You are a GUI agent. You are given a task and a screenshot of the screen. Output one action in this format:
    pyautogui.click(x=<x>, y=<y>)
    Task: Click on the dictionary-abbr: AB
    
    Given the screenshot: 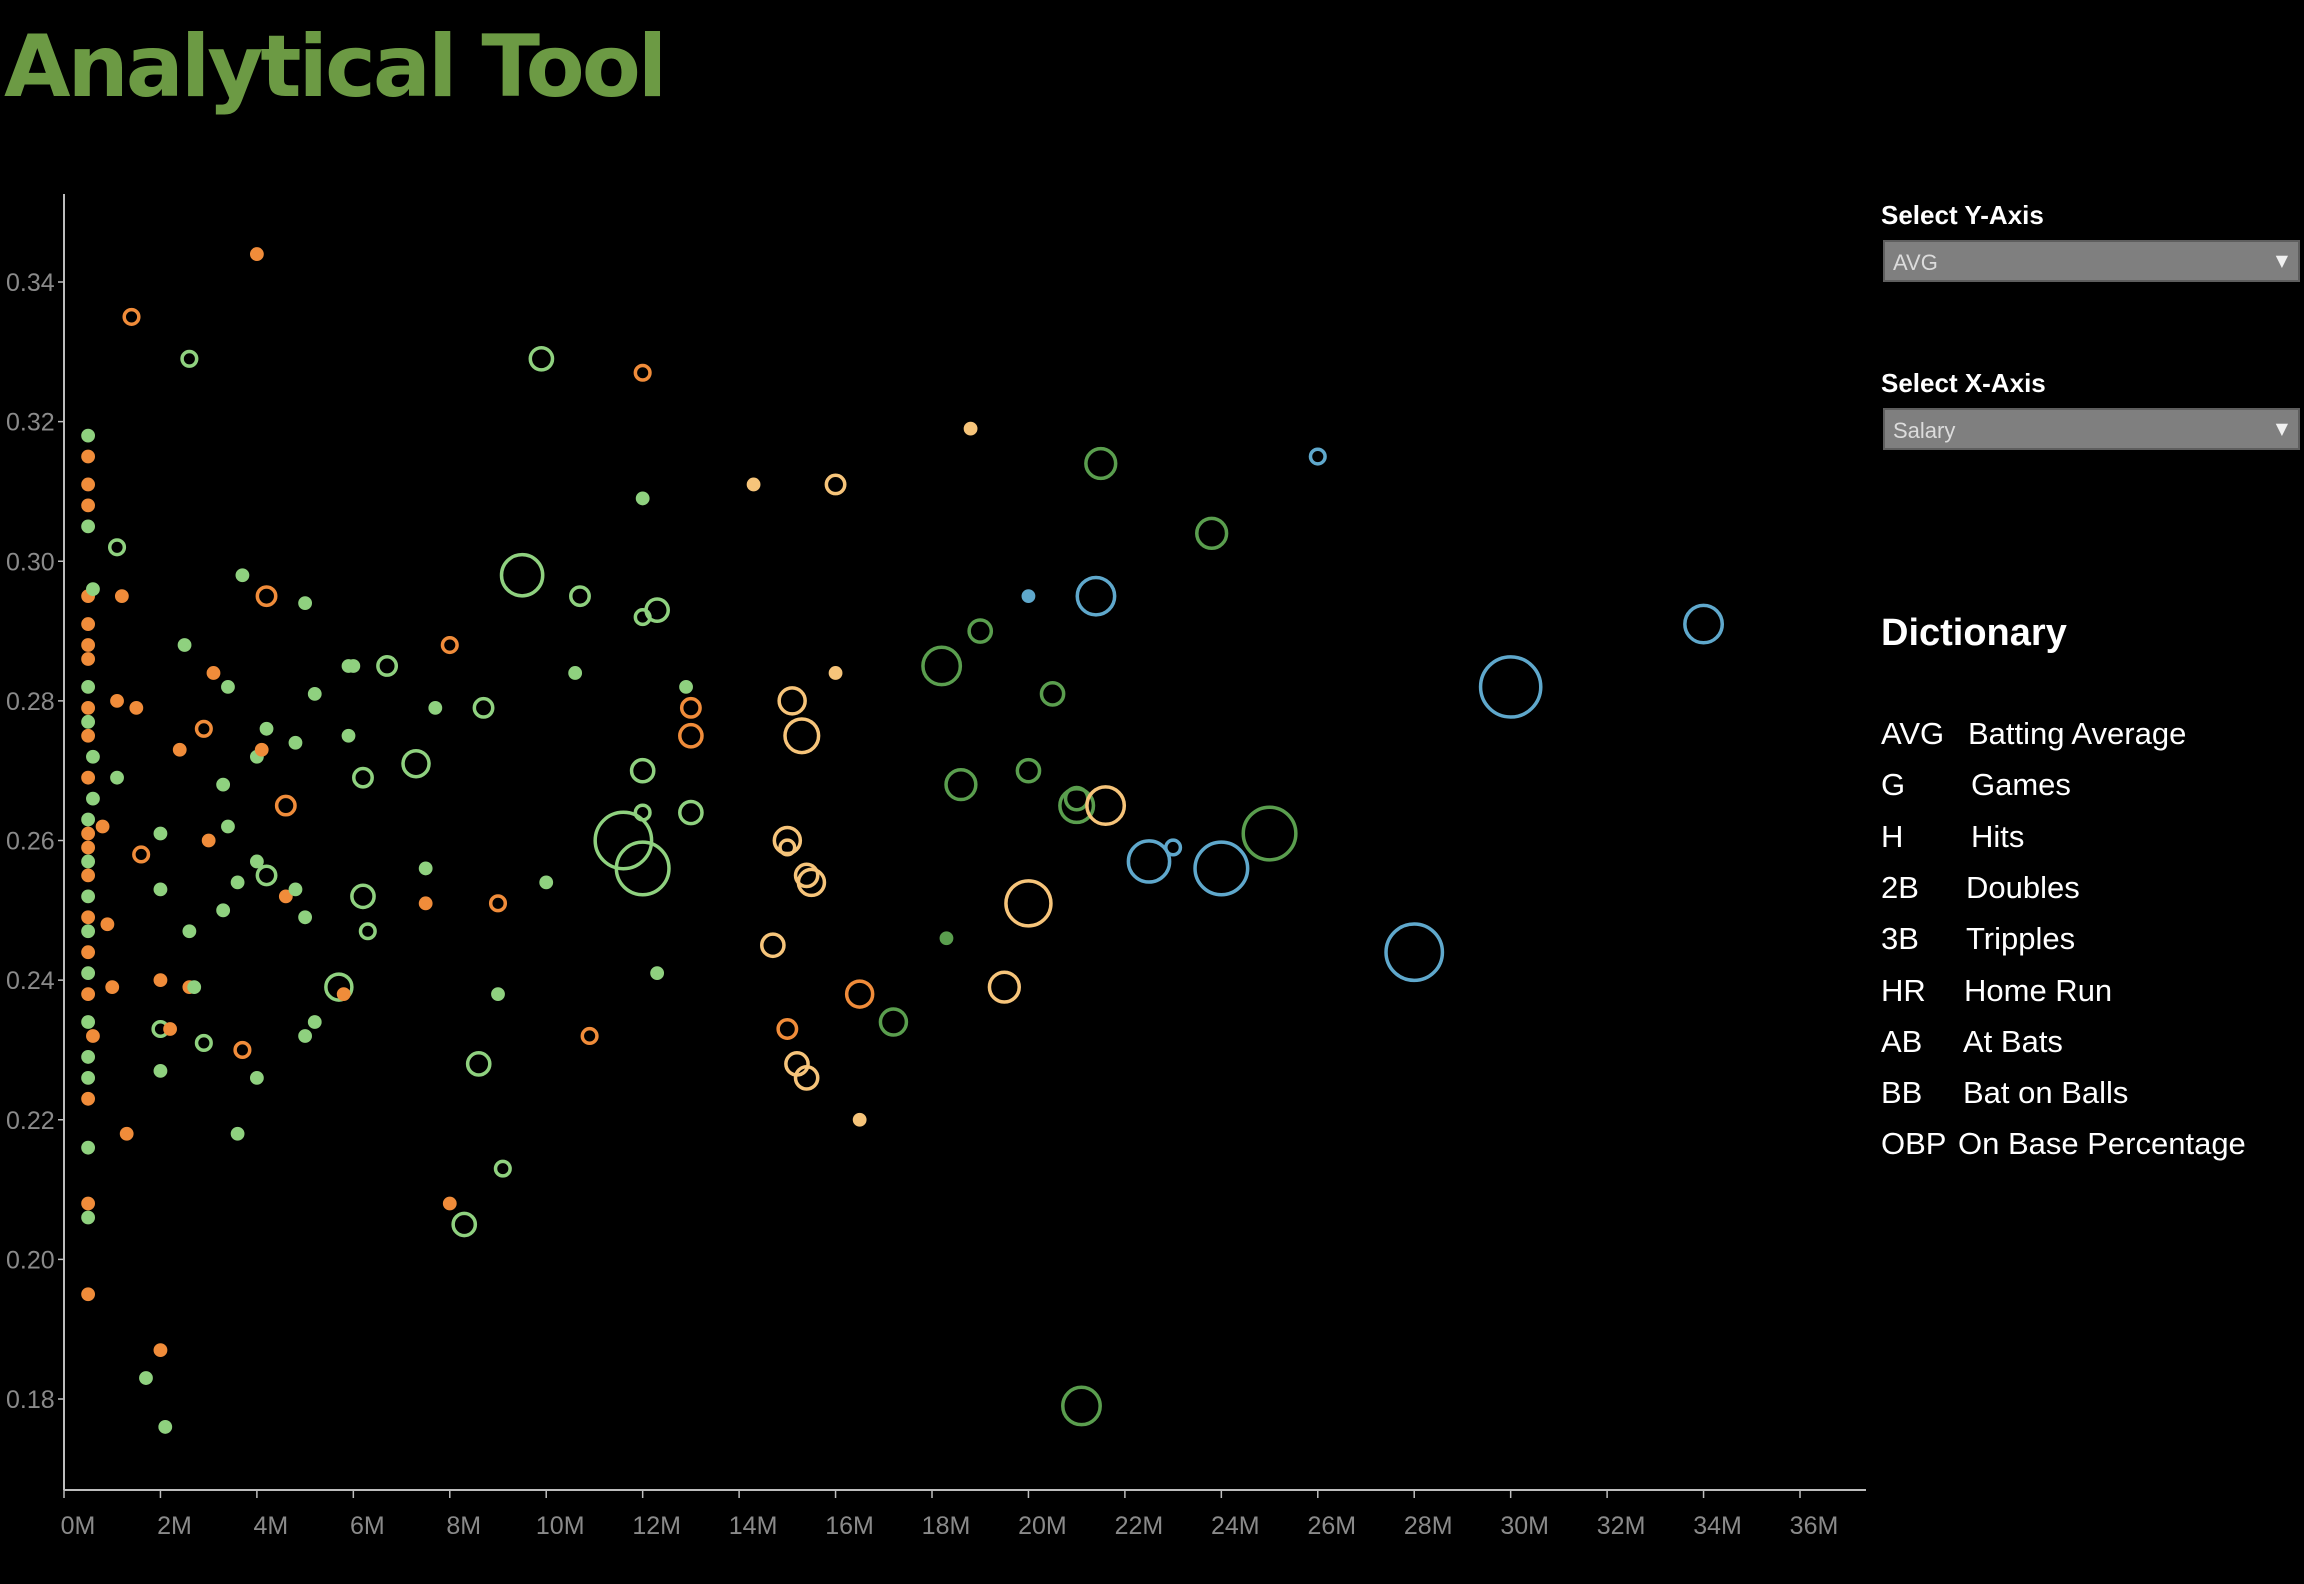 What is the action you would take?
    pyautogui.click(x=1902, y=1041)
    